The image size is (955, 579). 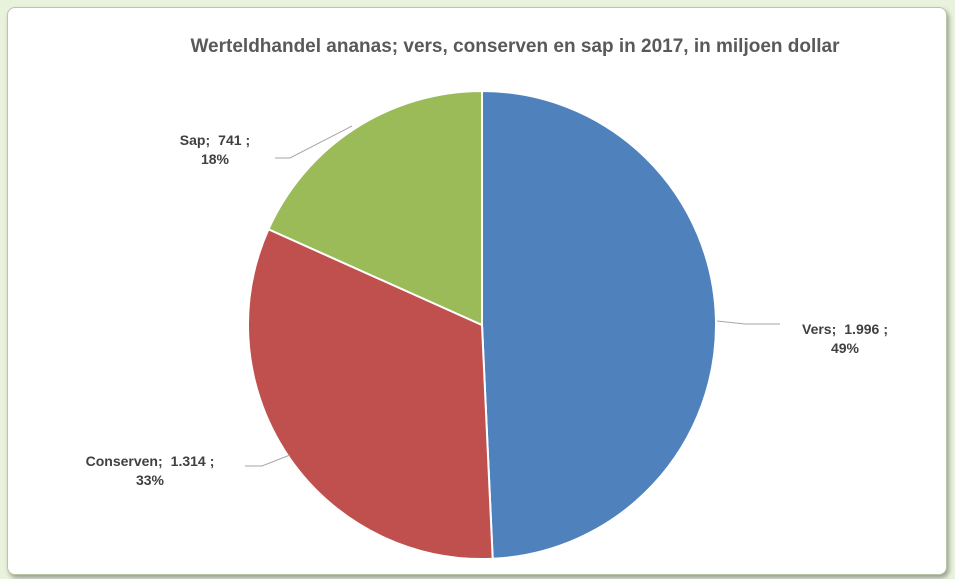 I want to click on label-value: 1.314, so click(x=188, y=461).